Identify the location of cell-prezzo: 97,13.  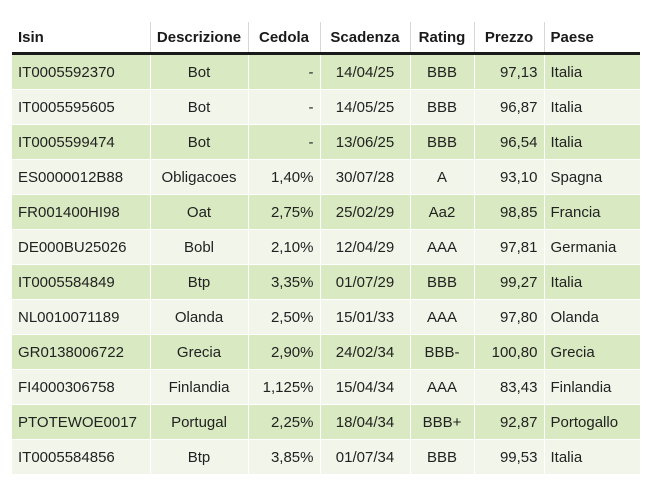
(508, 71).